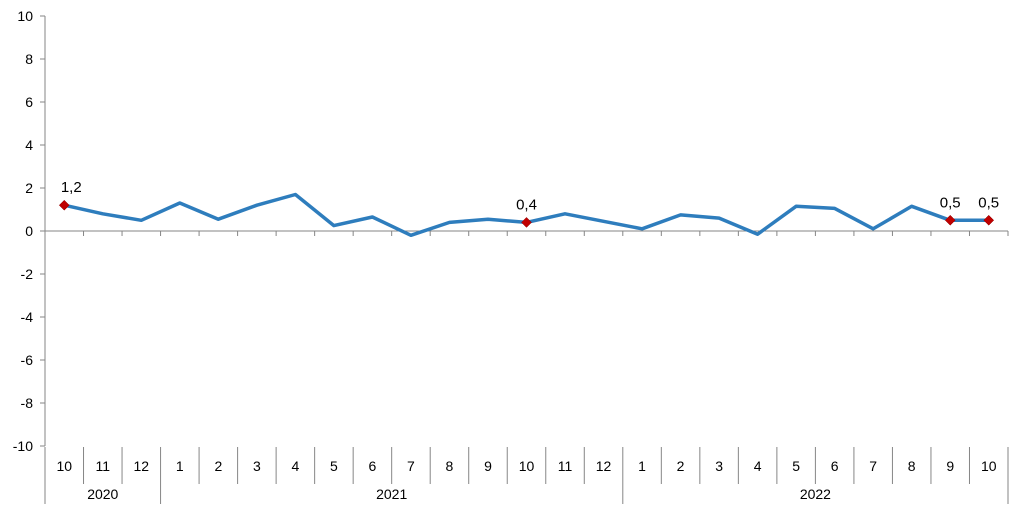 The width and height of the screenshot is (1016, 512). I want to click on data-label: 0,4, so click(526, 204).